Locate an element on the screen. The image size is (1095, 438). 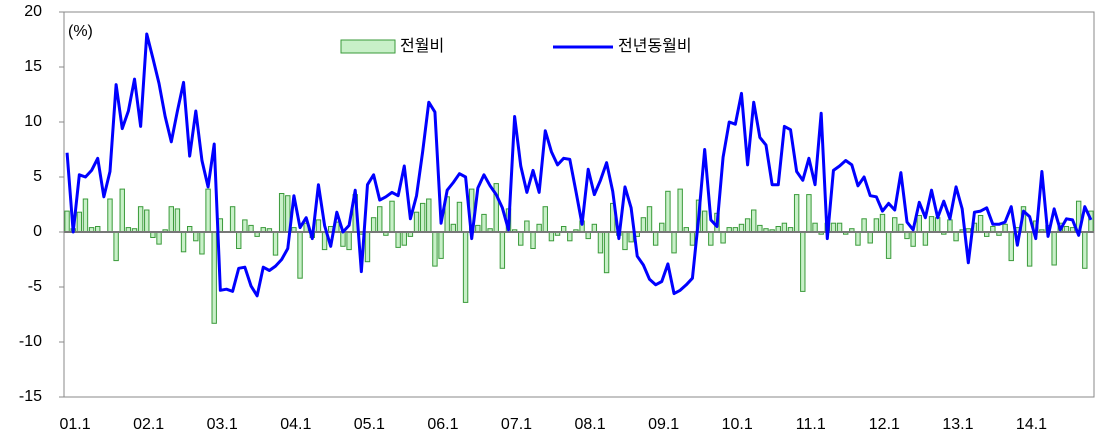
y-tick-label: -10 is located at coordinates (30, 341).